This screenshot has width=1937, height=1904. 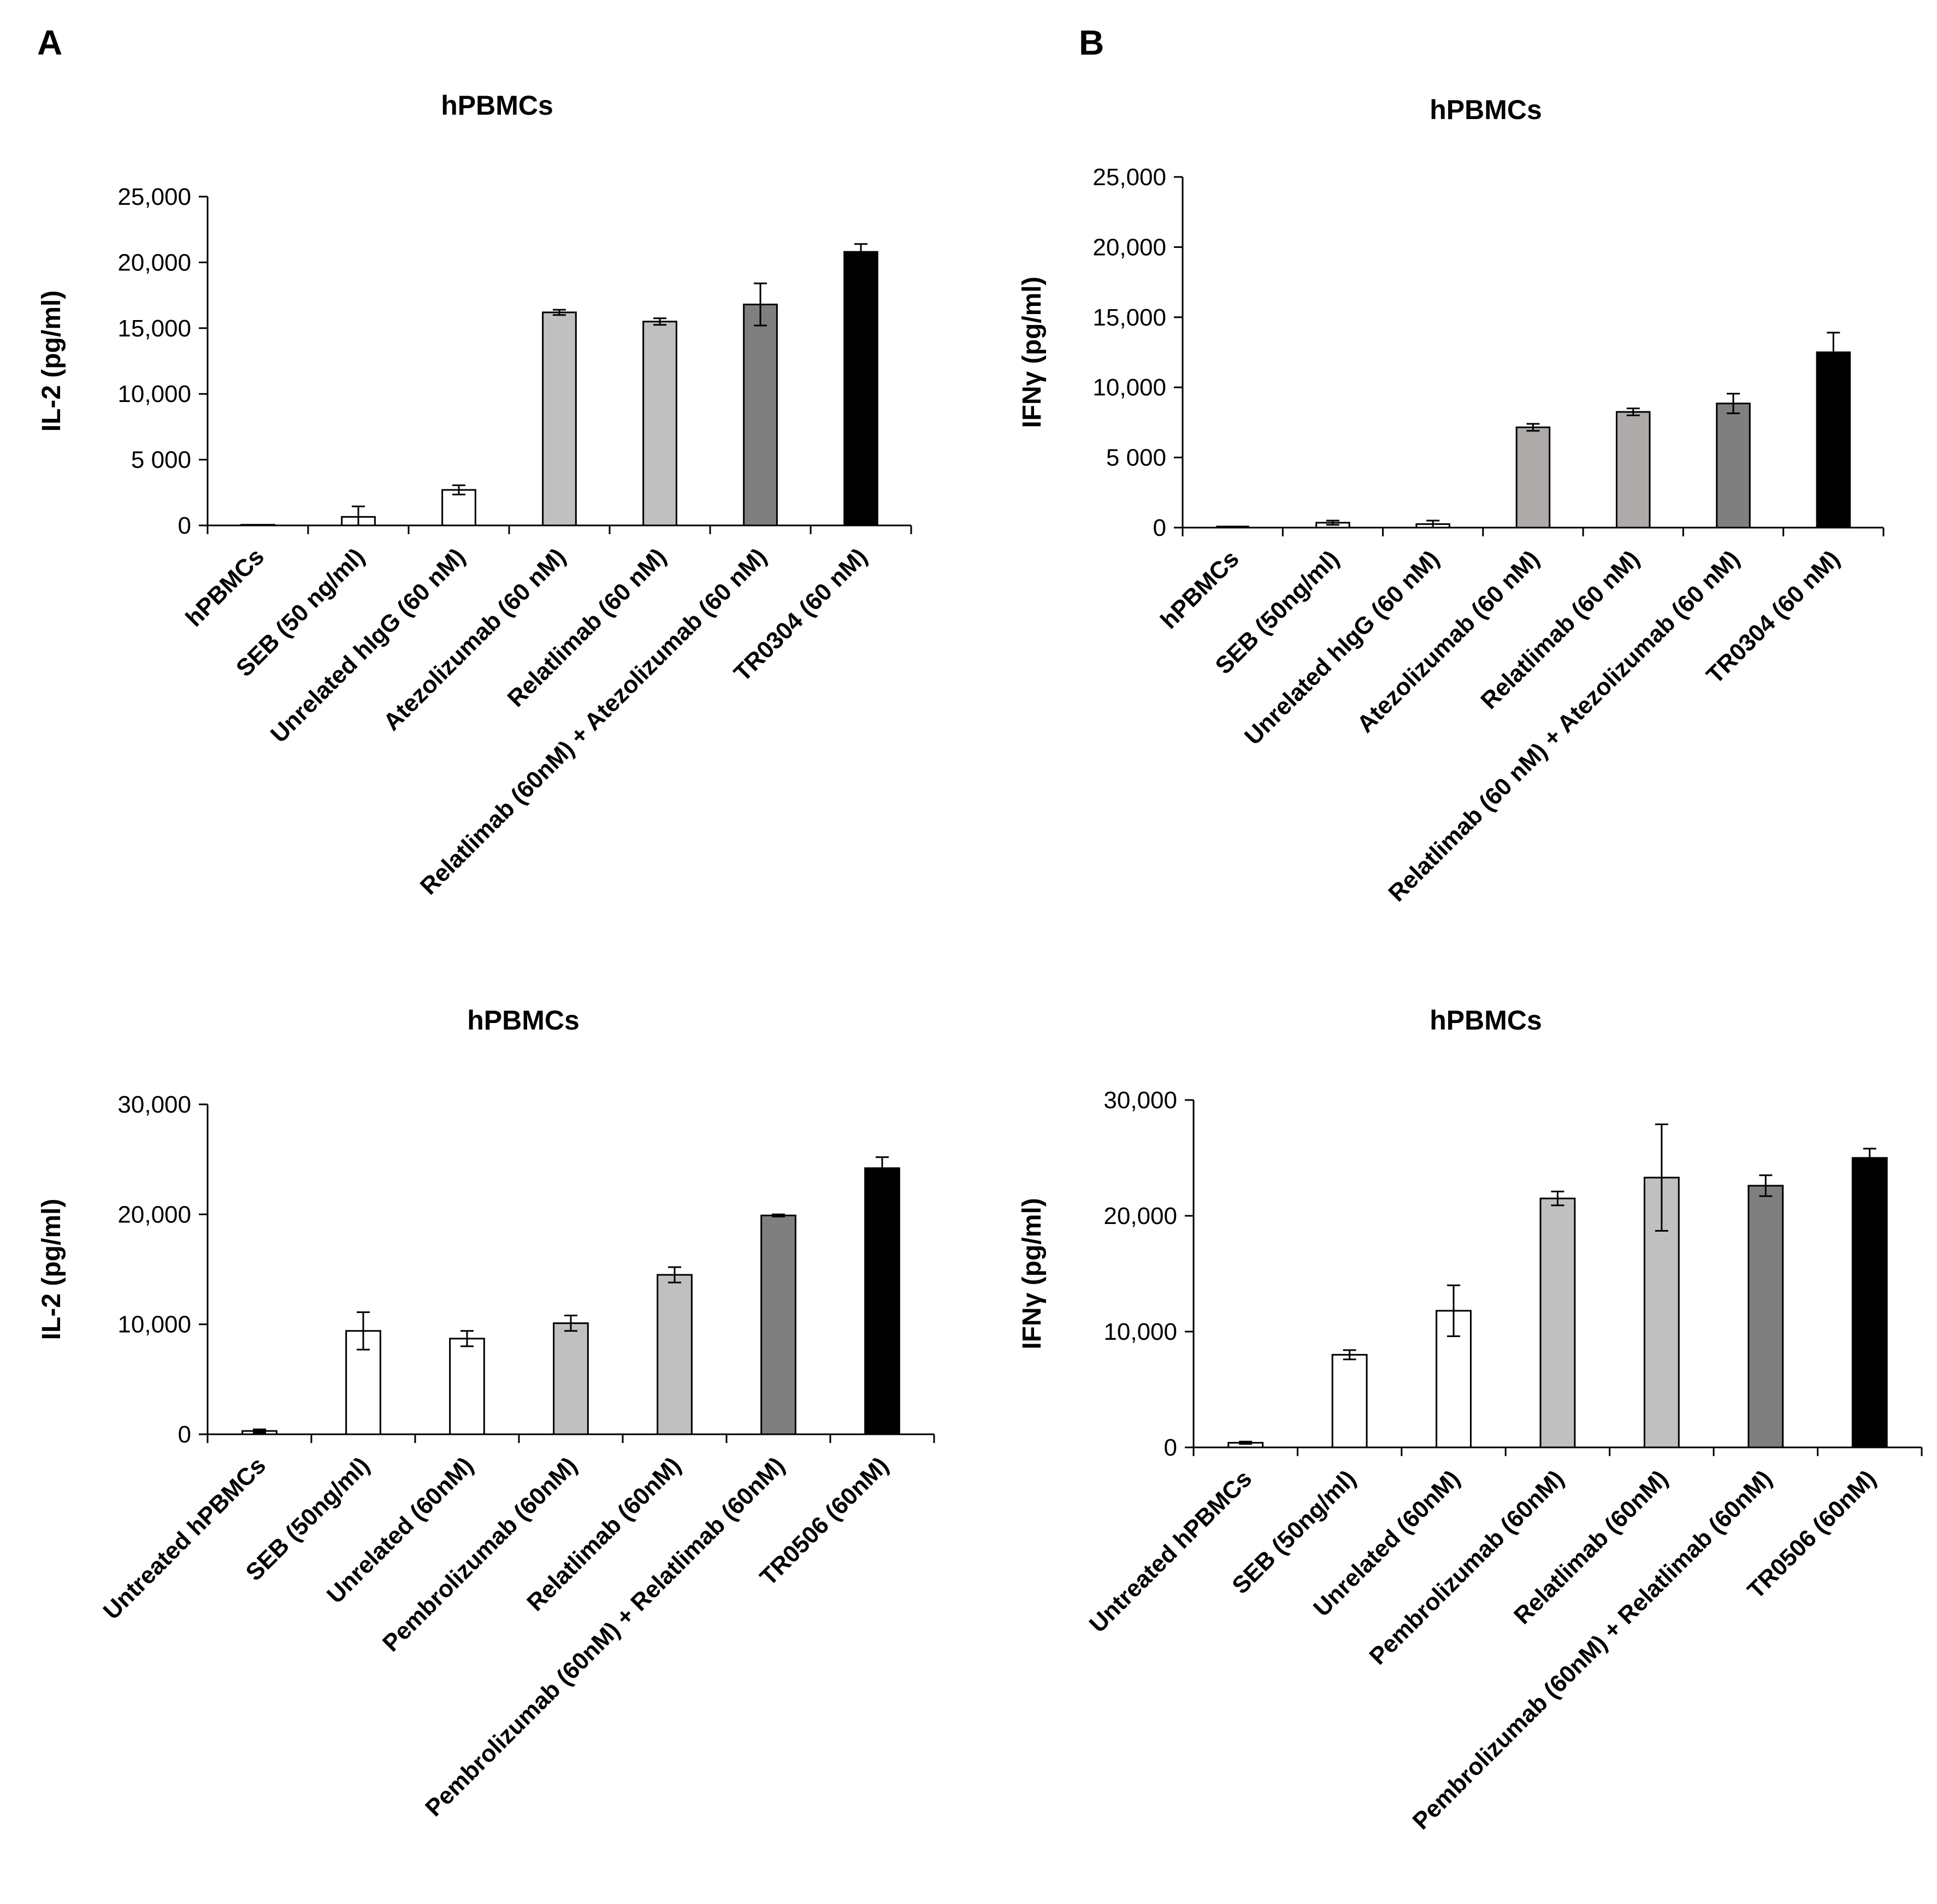 What do you see at coordinates (49, 42) in the screenshot?
I see `panel-label-a: A` at bounding box center [49, 42].